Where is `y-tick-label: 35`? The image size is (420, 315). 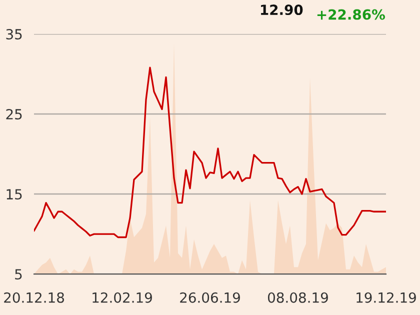
y-tick-label: 35 is located at coordinates (14, 34).